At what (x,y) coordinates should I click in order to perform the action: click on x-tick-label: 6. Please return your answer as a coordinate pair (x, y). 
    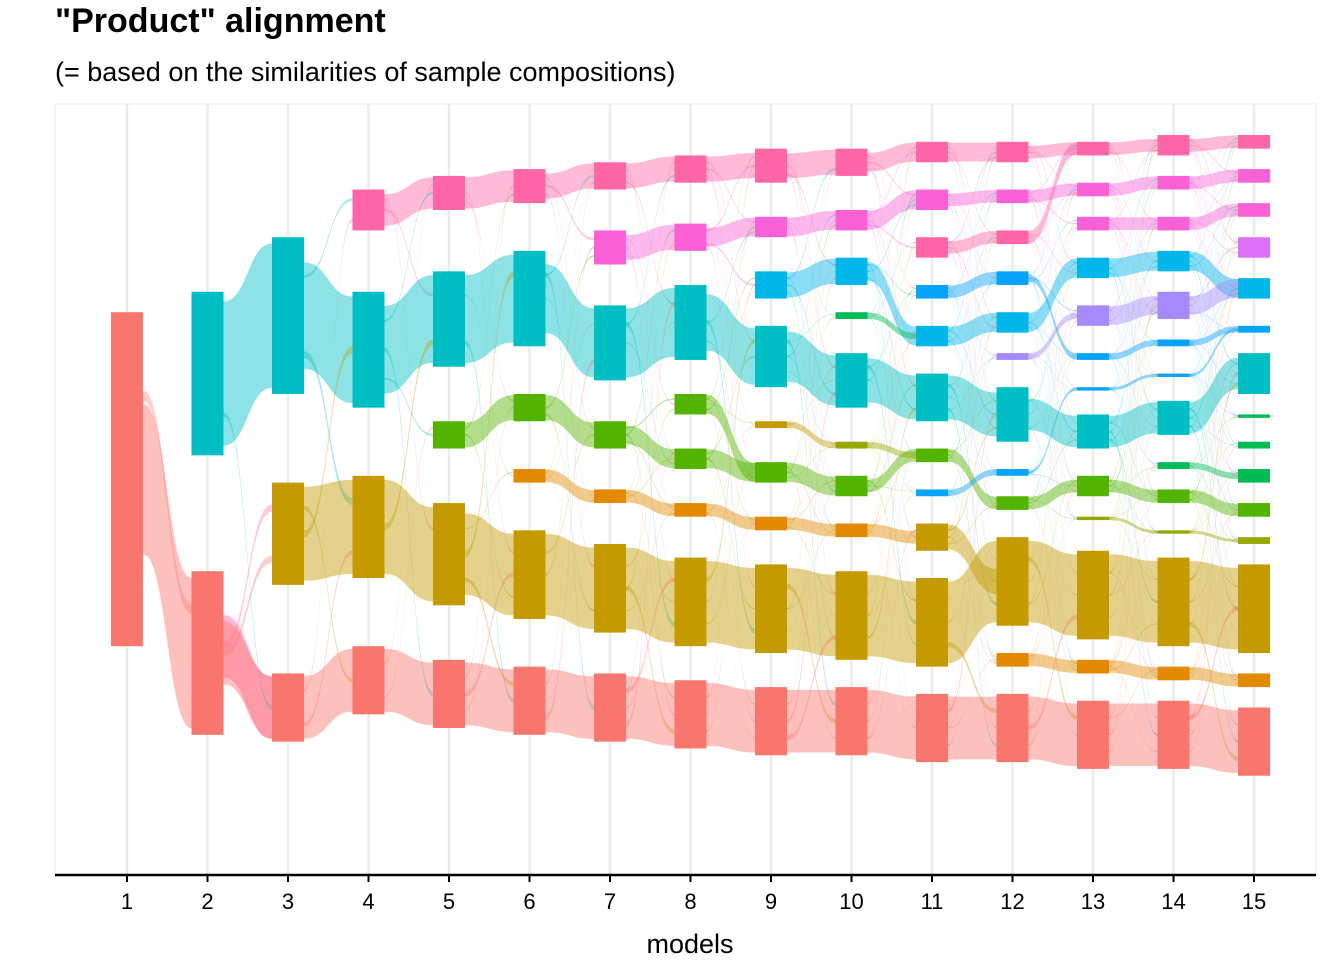
    Looking at the image, I should click on (529, 901).